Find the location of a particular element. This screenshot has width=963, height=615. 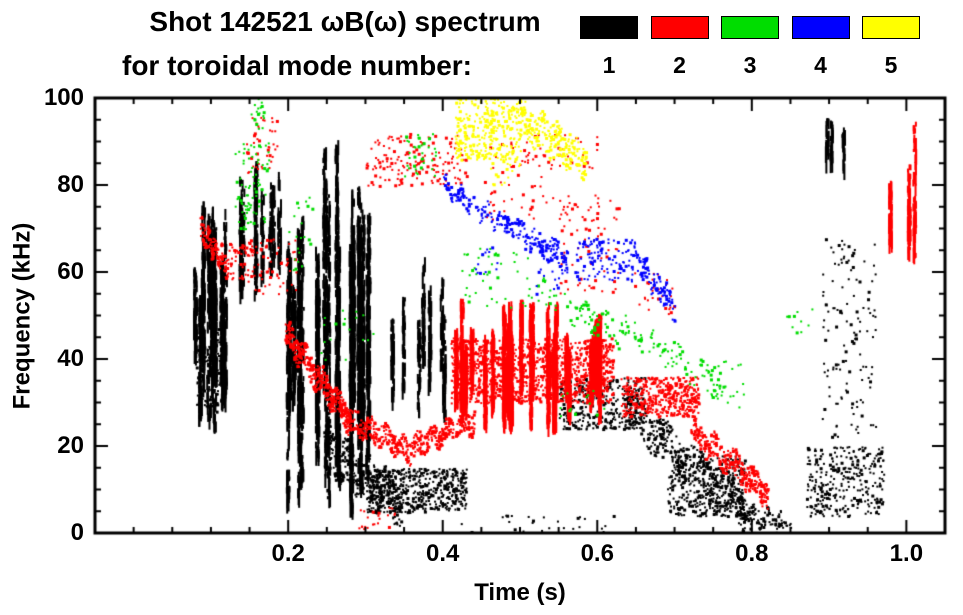

legend-label-mode-5: 5 is located at coordinates (891, 65).